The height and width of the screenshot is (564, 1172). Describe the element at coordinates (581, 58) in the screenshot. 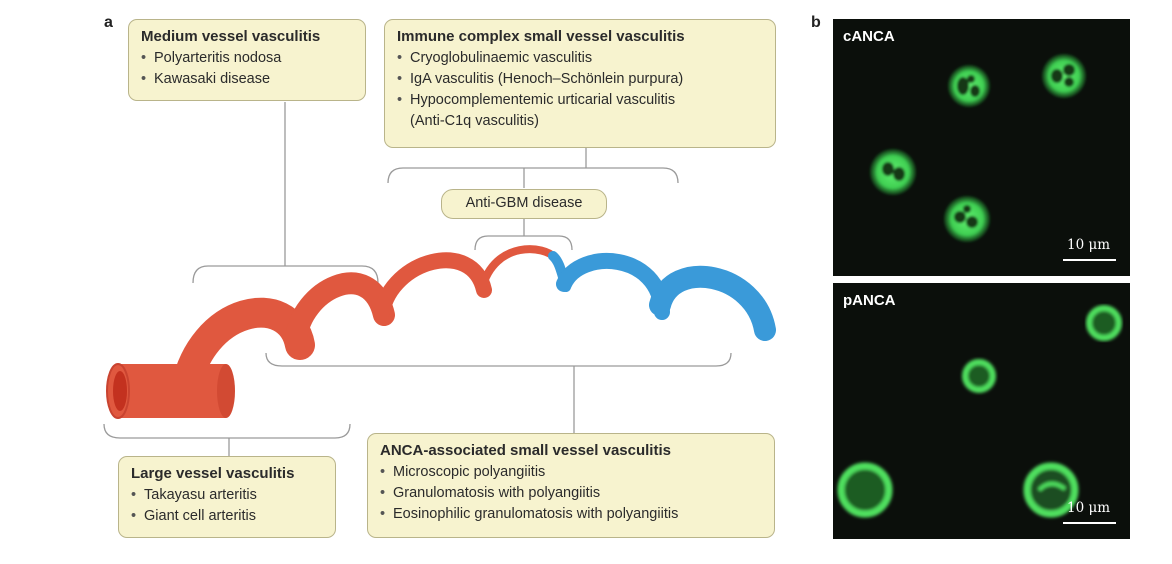

I see `list-item: Cryoglobulinaemic vasculitis` at that location.